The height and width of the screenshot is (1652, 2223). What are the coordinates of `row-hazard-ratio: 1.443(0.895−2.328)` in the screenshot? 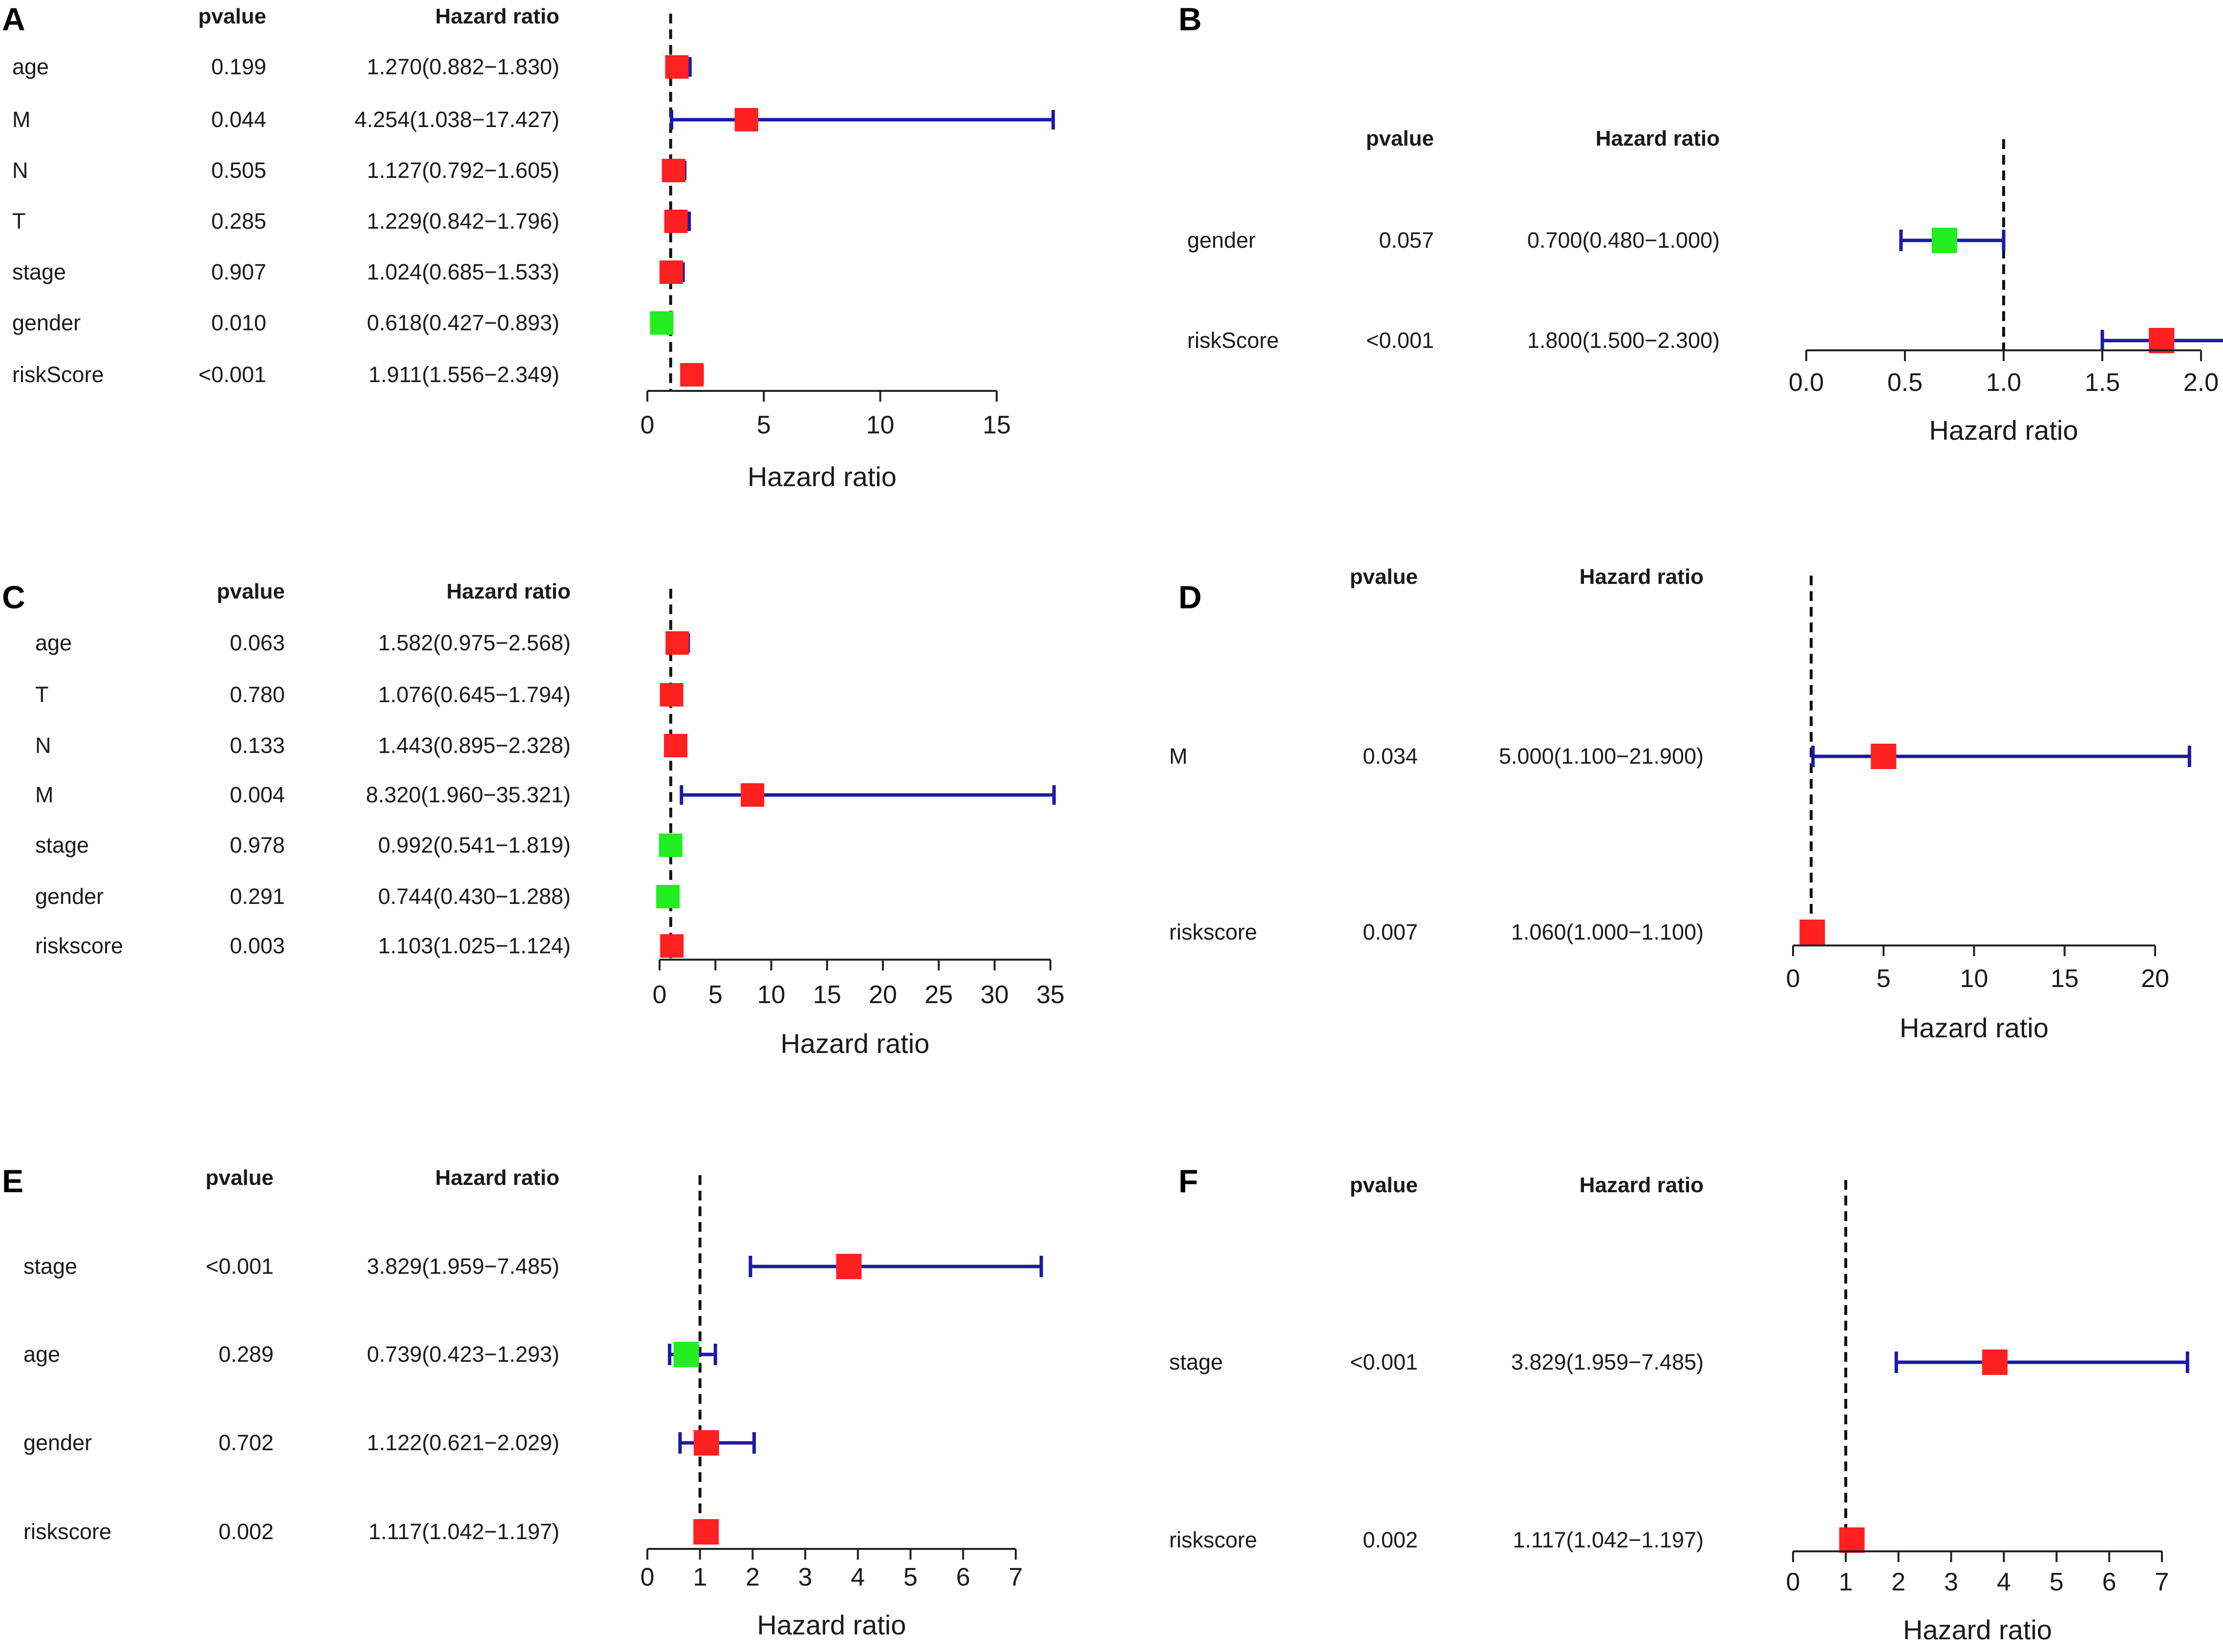 It's located at (474, 746).